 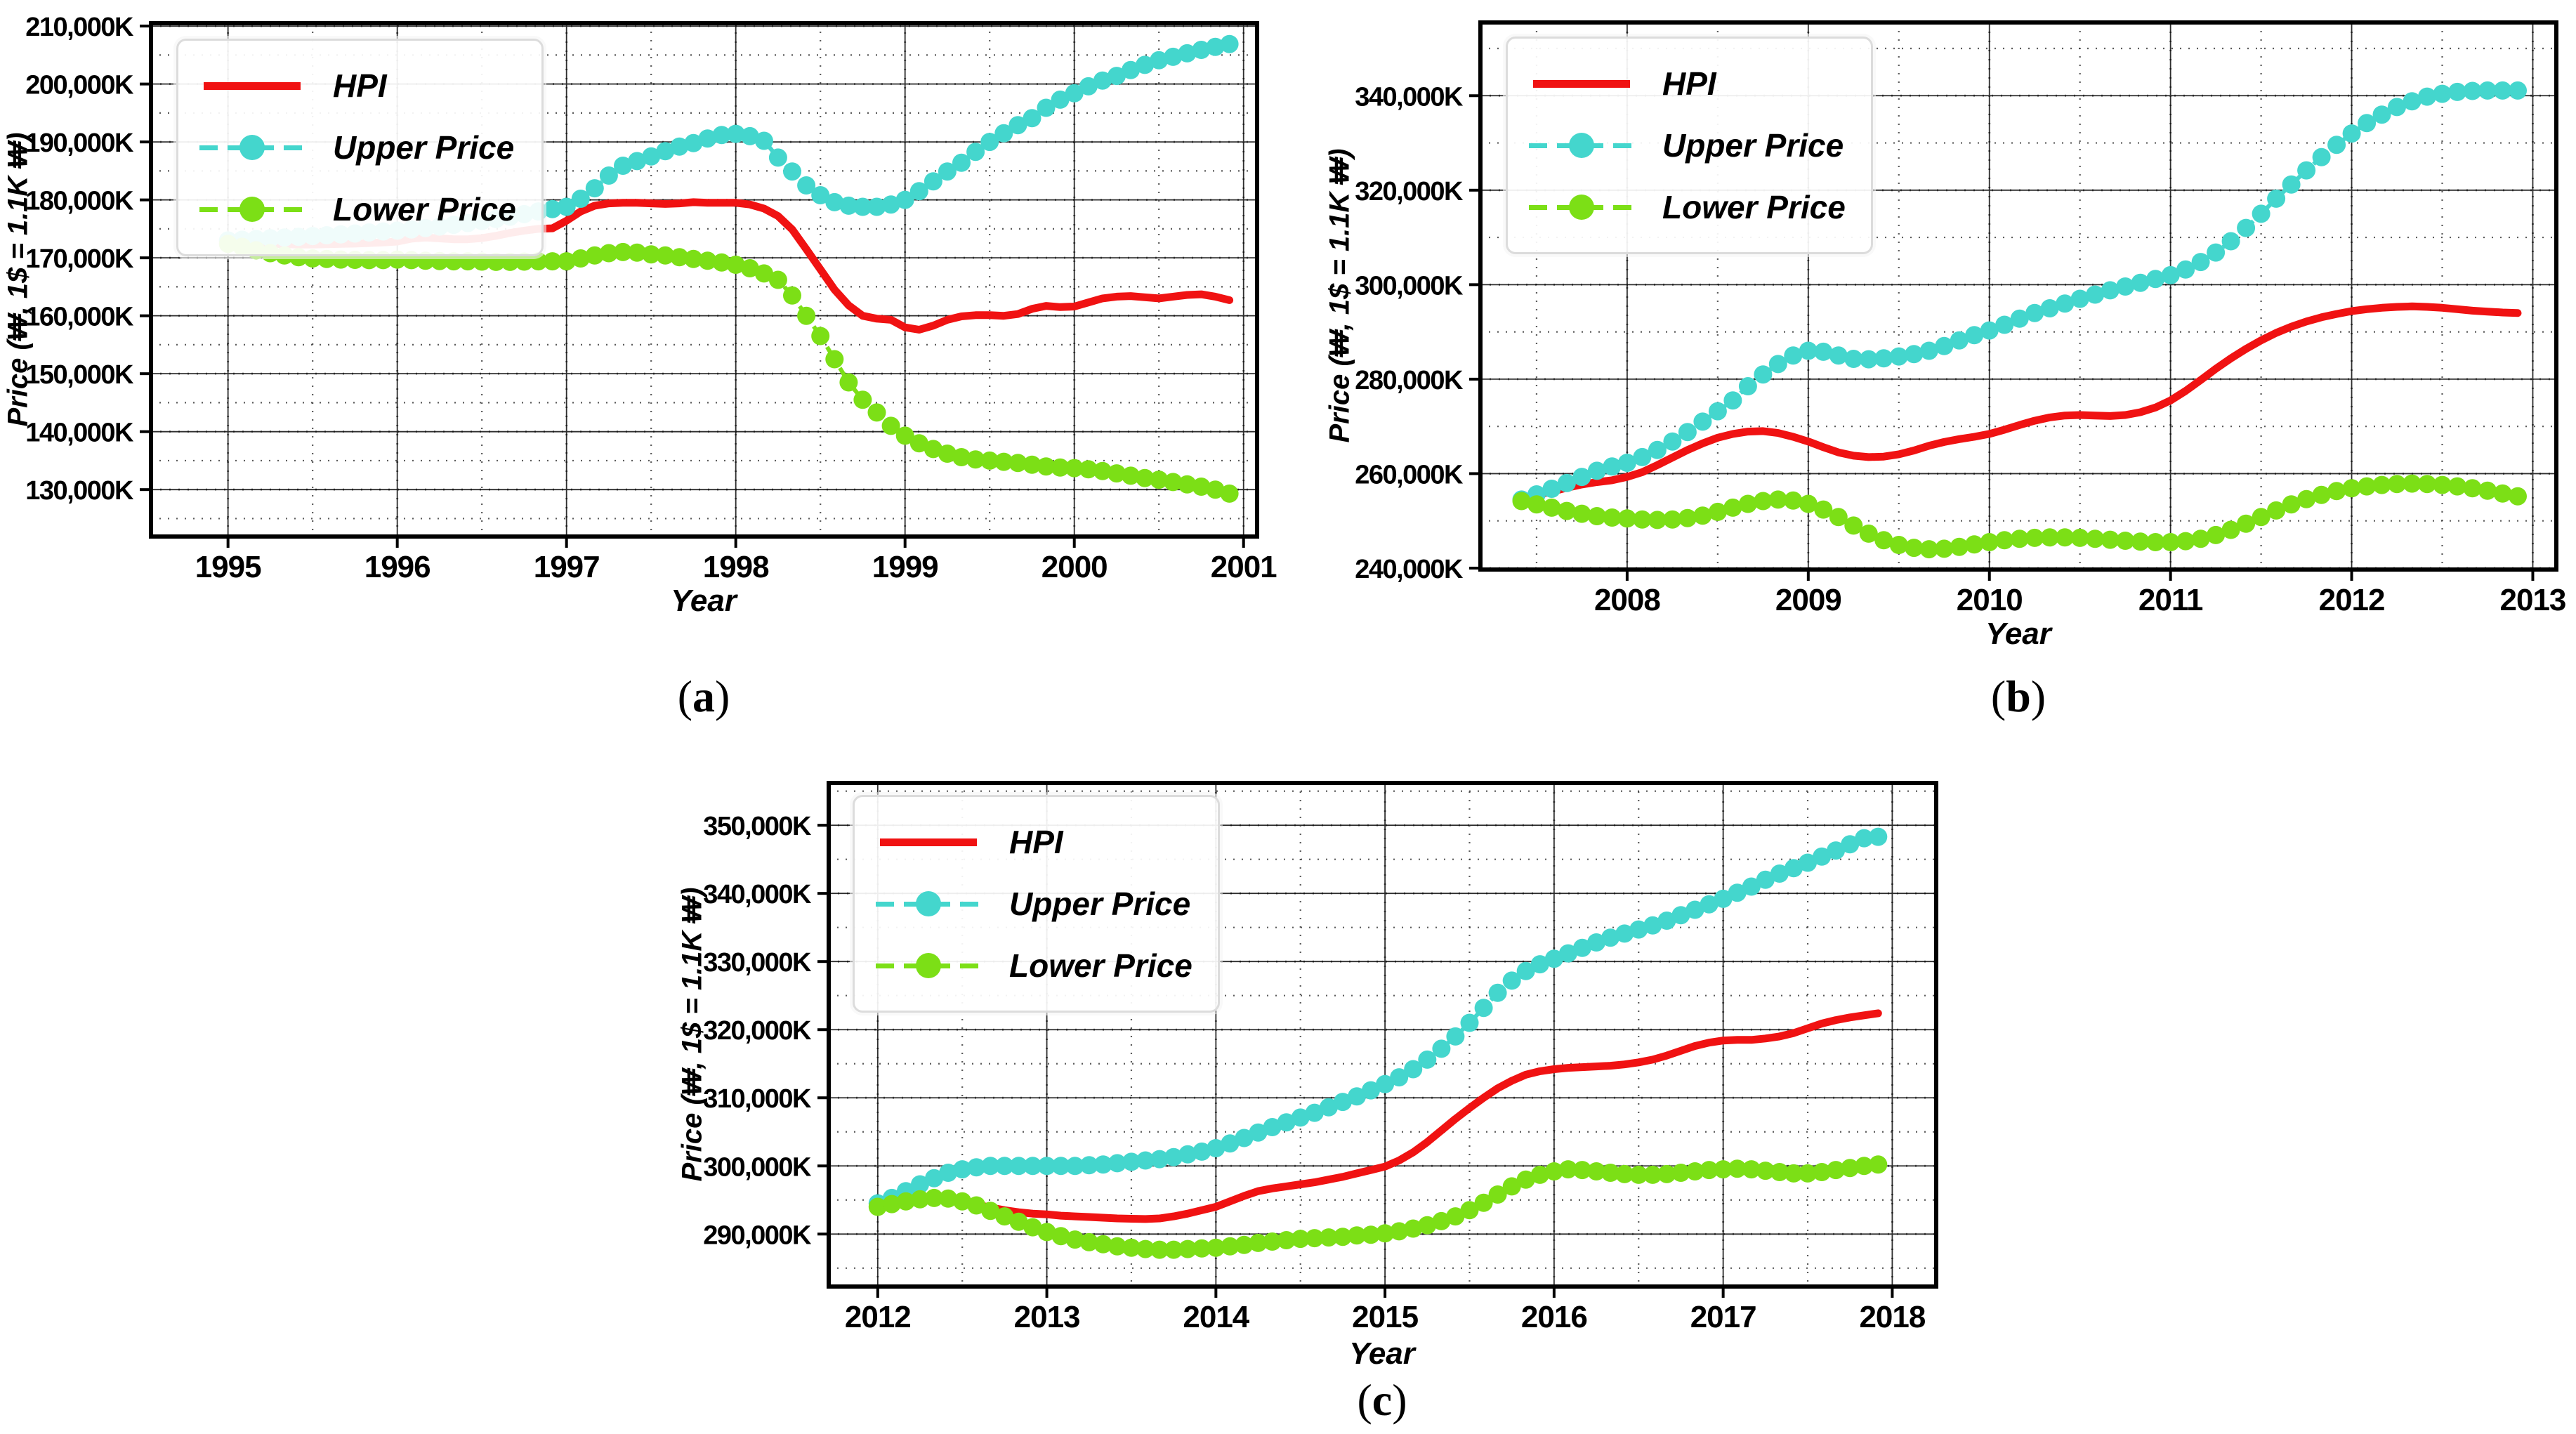 I want to click on legend-item-lower-price: Lower Price, so click(x=1034, y=965).